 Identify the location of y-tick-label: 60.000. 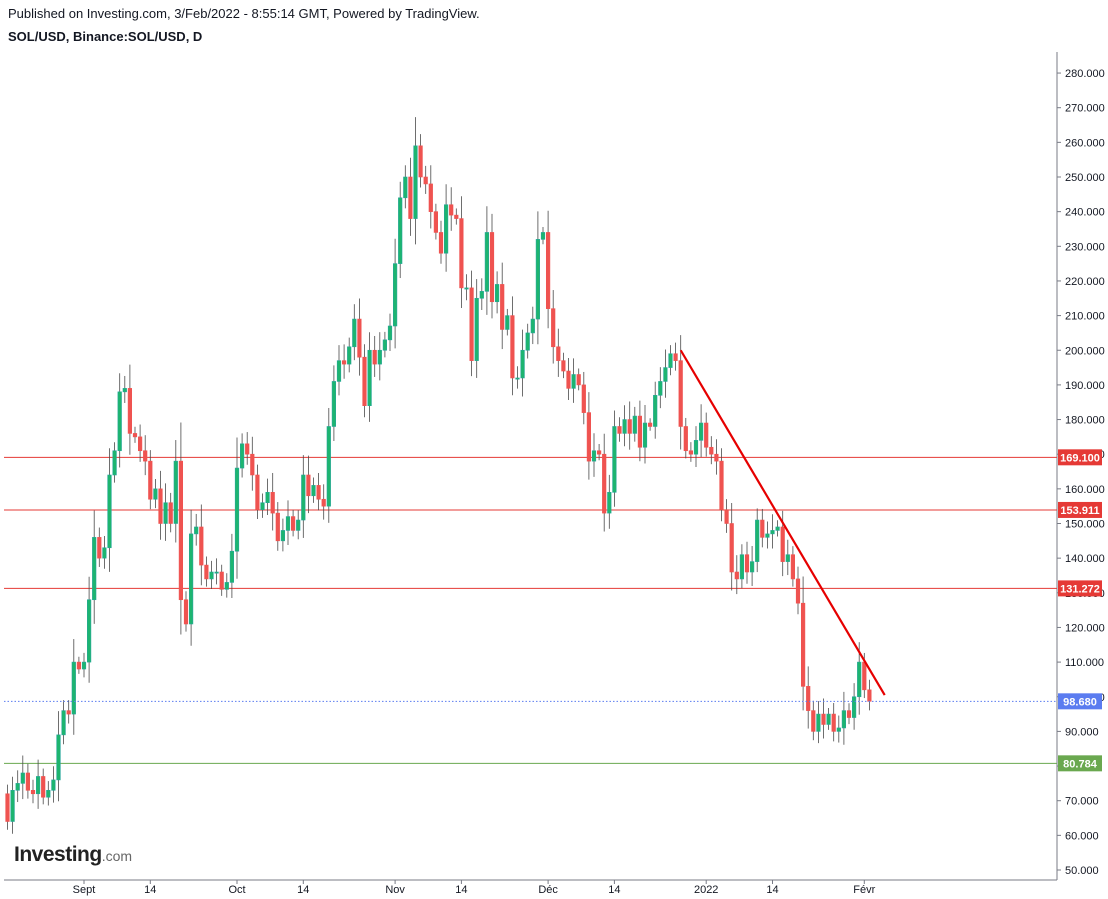
(1082, 836).